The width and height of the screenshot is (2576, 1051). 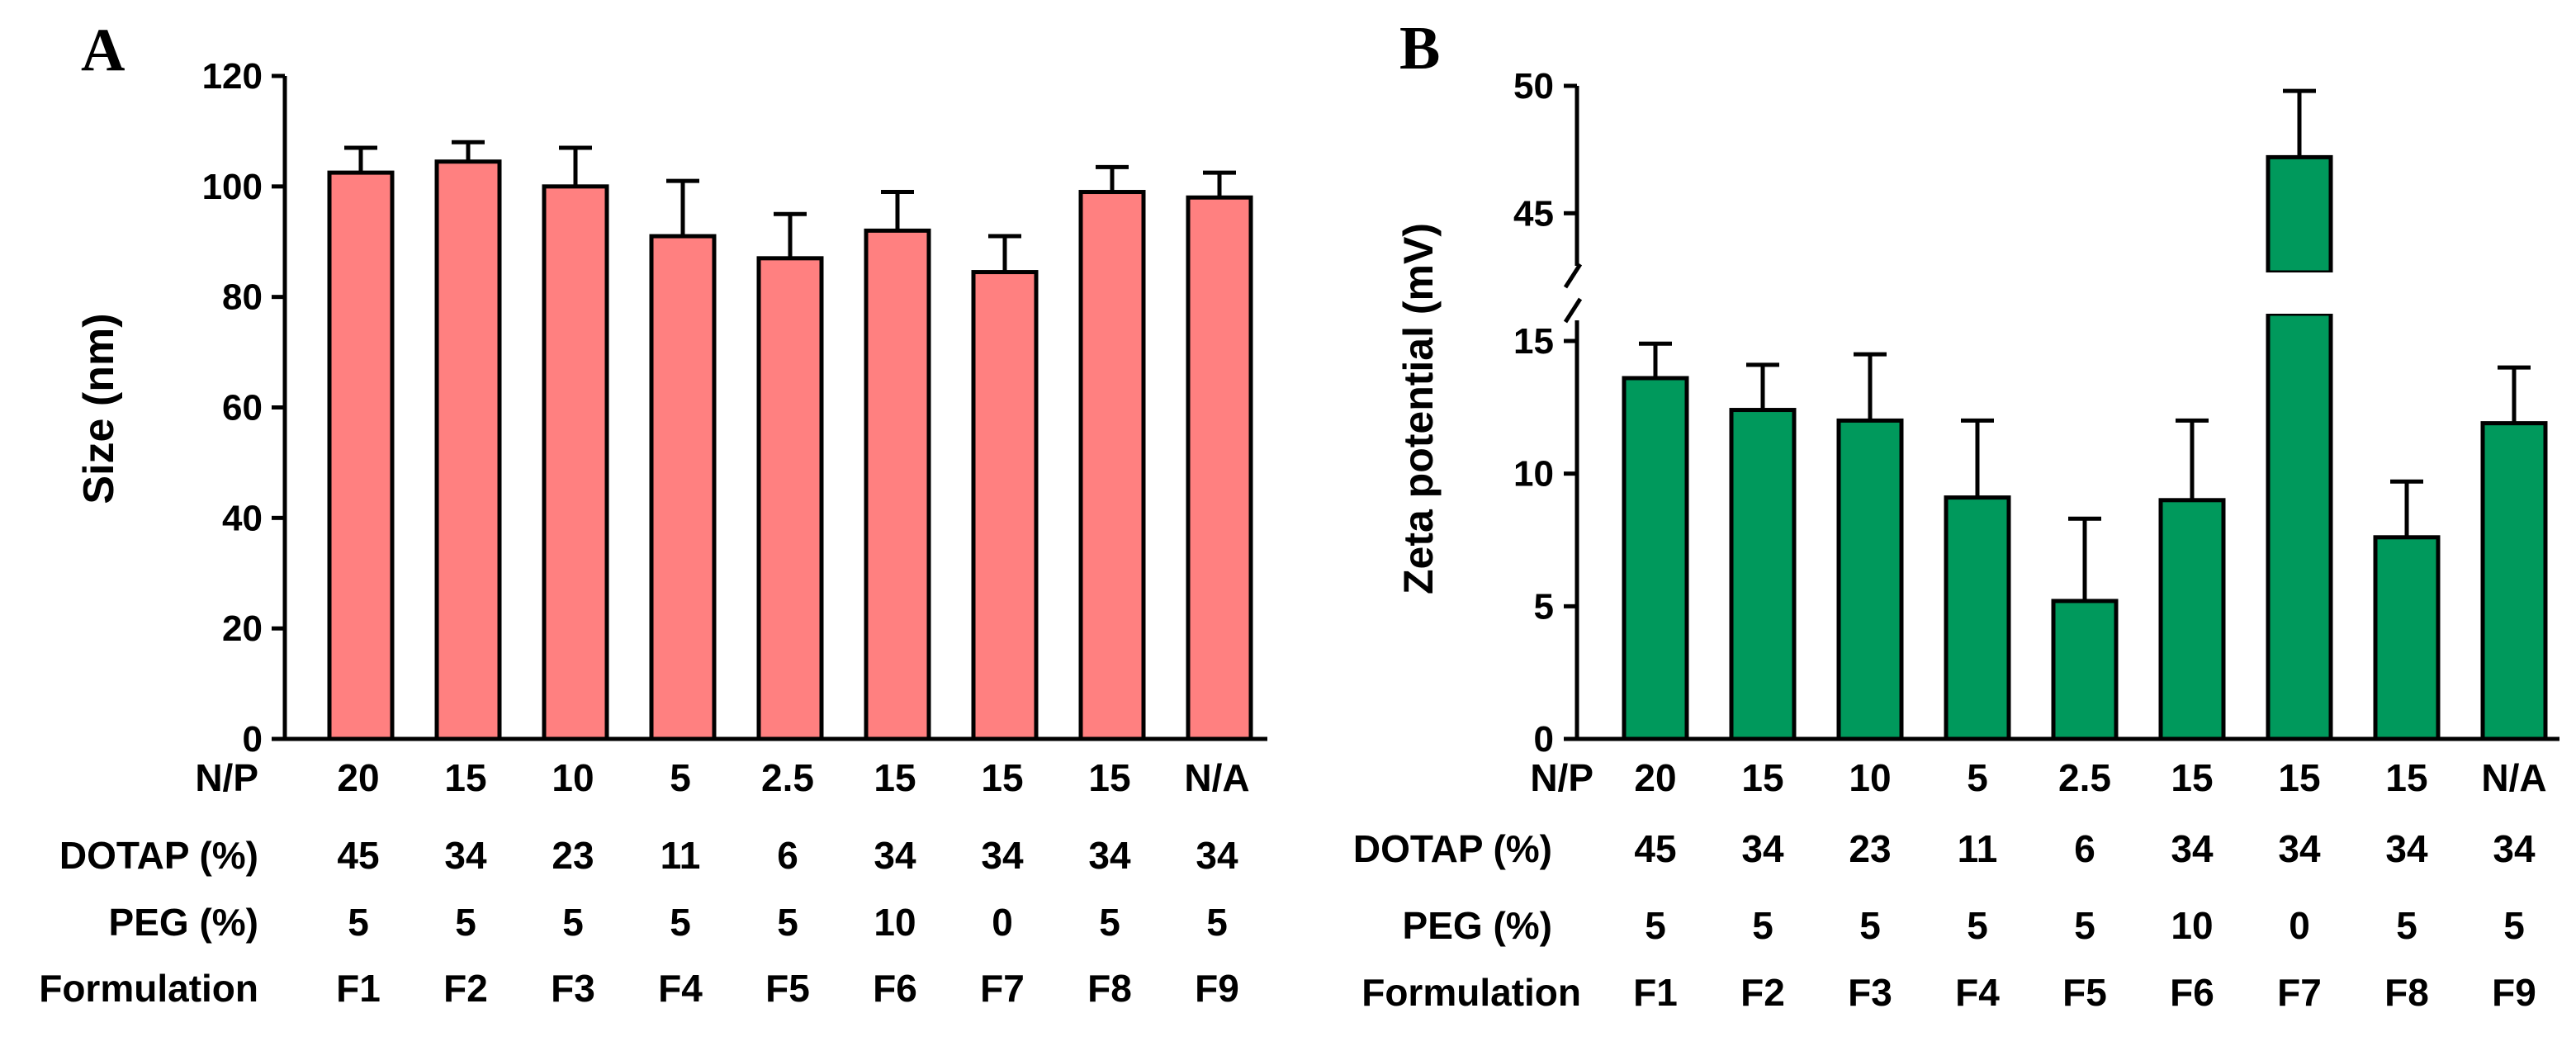 What do you see at coordinates (2299, 992) in the screenshot?
I see `table-cell: F7` at bounding box center [2299, 992].